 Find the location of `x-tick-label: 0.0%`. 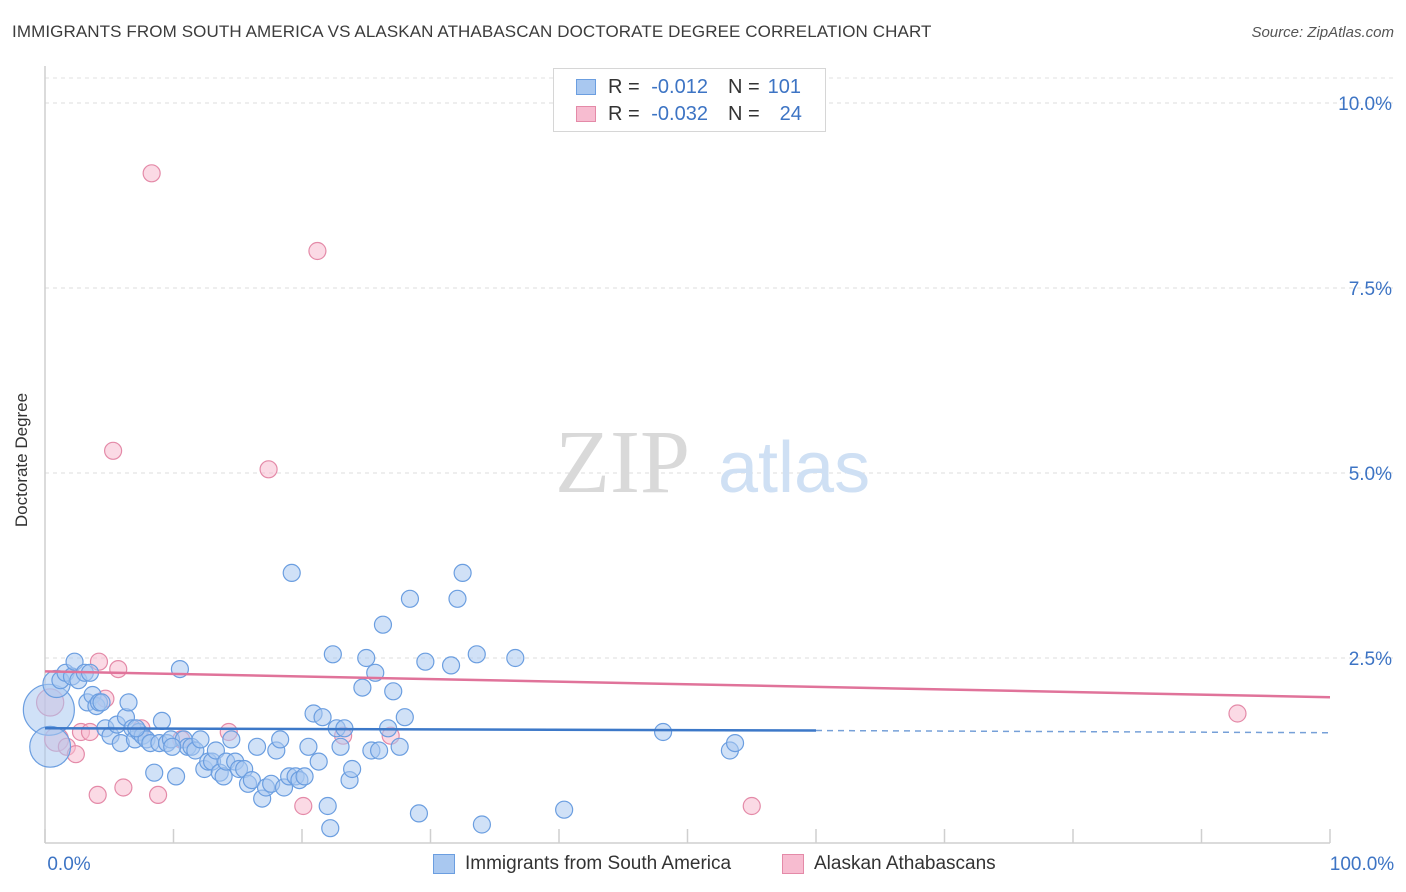

x-tick-label: 0.0% is located at coordinates (68, 864).